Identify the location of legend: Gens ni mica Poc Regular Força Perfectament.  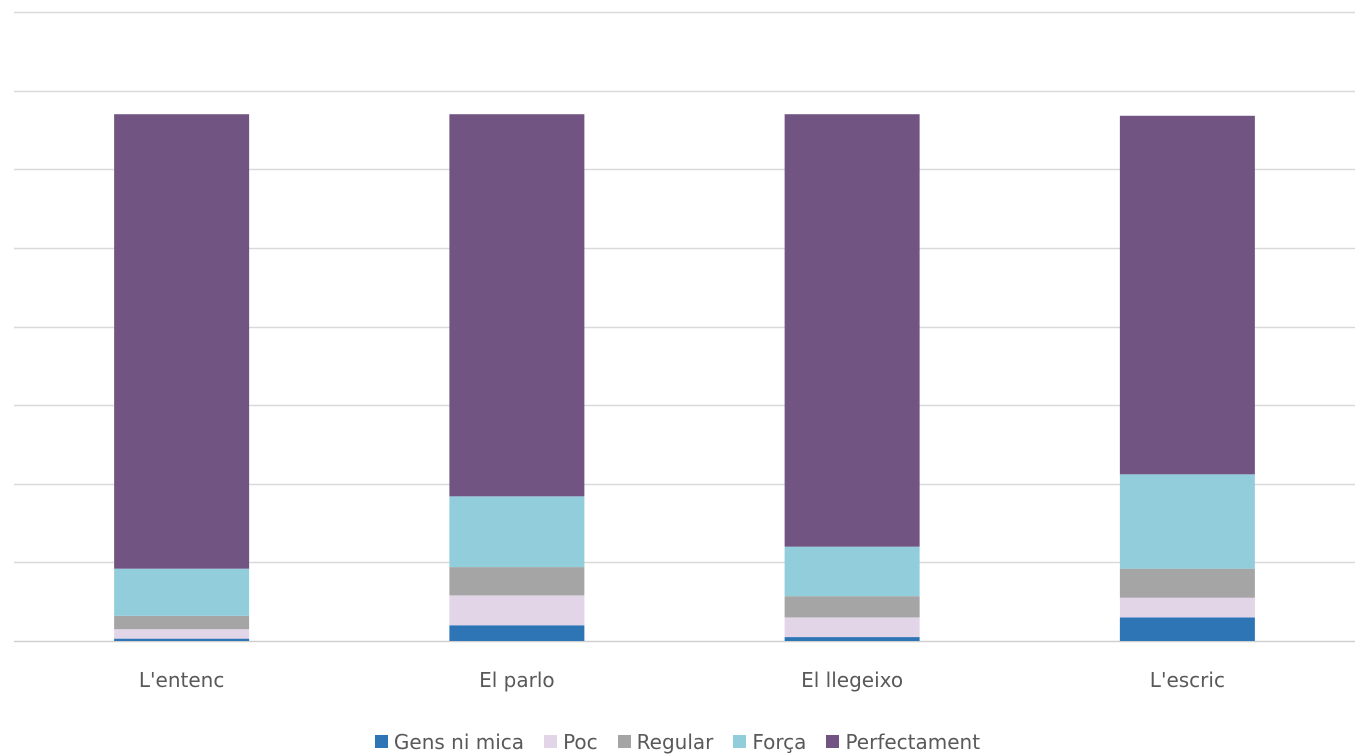
(677, 741).